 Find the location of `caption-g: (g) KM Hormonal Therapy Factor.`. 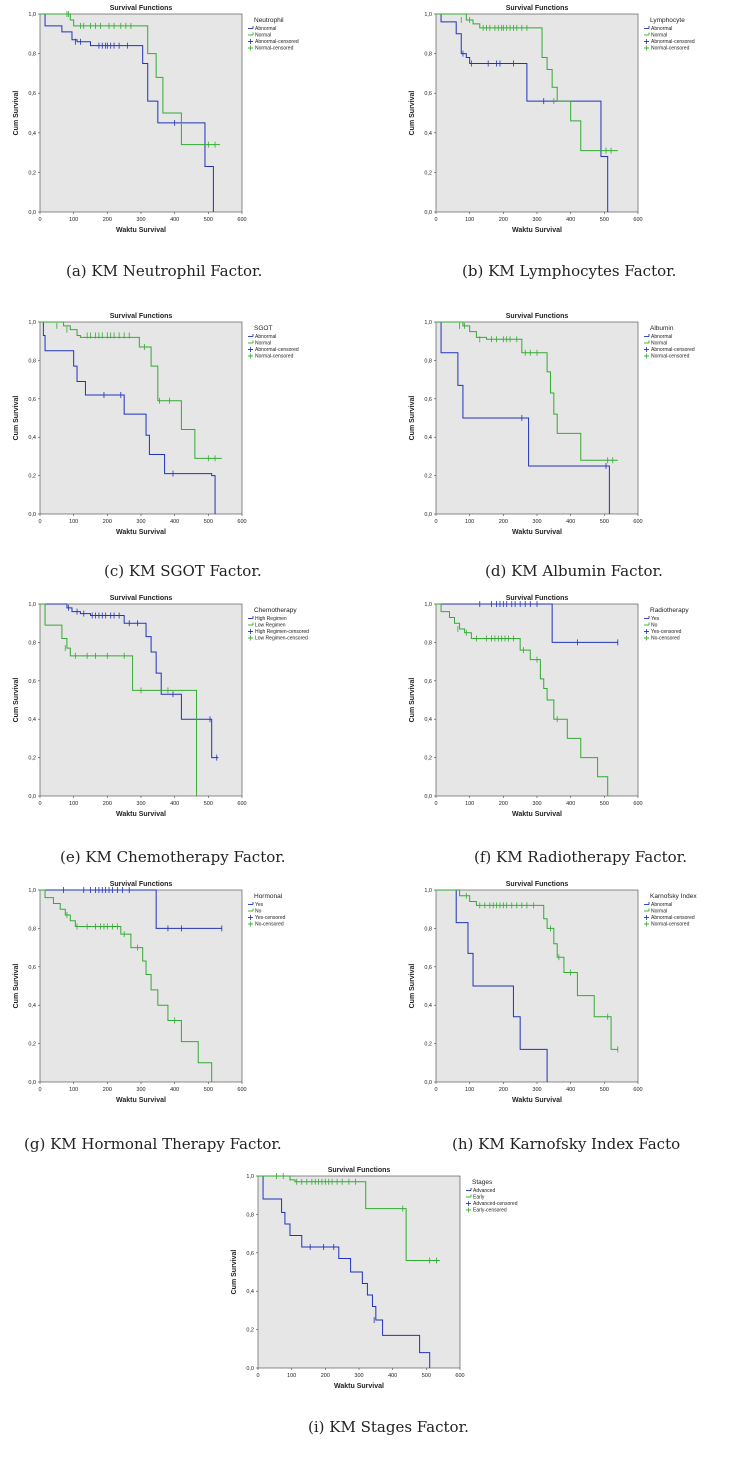

caption-g: (g) KM Hormonal Therapy Factor. is located at coordinates (153, 1144).